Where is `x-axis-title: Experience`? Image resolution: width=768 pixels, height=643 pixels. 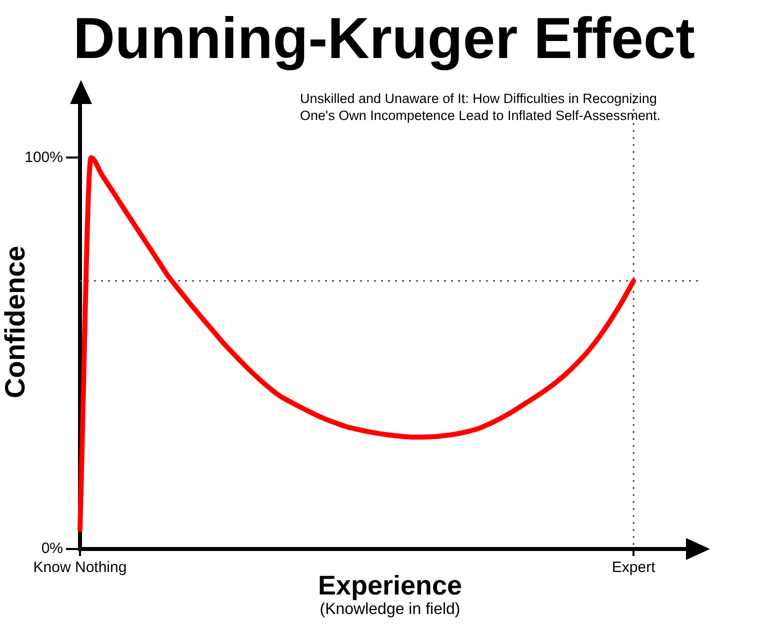 x-axis-title: Experience is located at coordinates (390, 585).